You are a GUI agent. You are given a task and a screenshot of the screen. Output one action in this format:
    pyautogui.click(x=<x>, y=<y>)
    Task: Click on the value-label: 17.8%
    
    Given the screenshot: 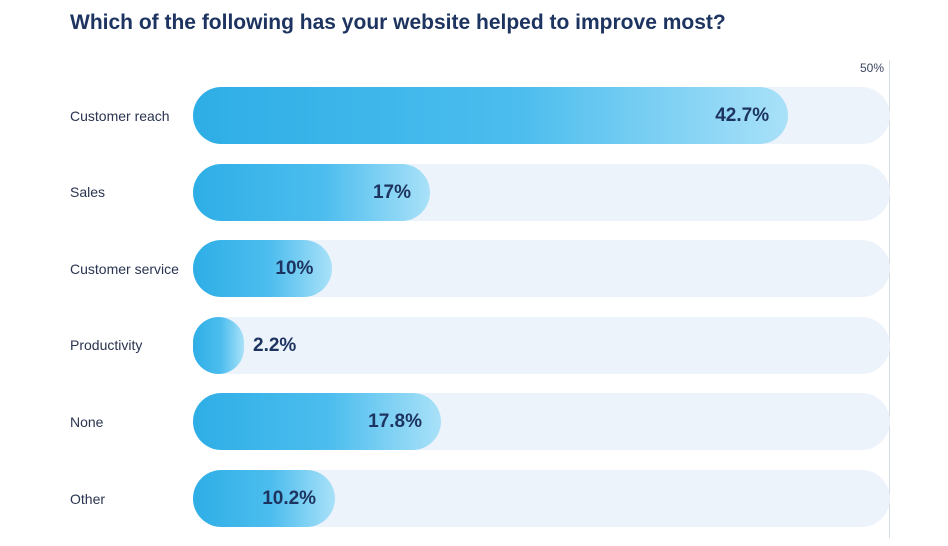 What is the action you would take?
    pyautogui.click(x=395, y=422)
    